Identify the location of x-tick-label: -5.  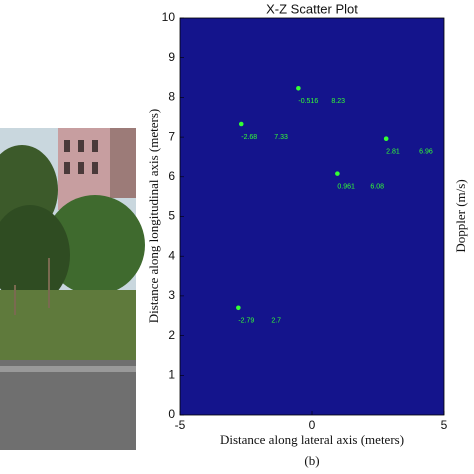
(180, 425).